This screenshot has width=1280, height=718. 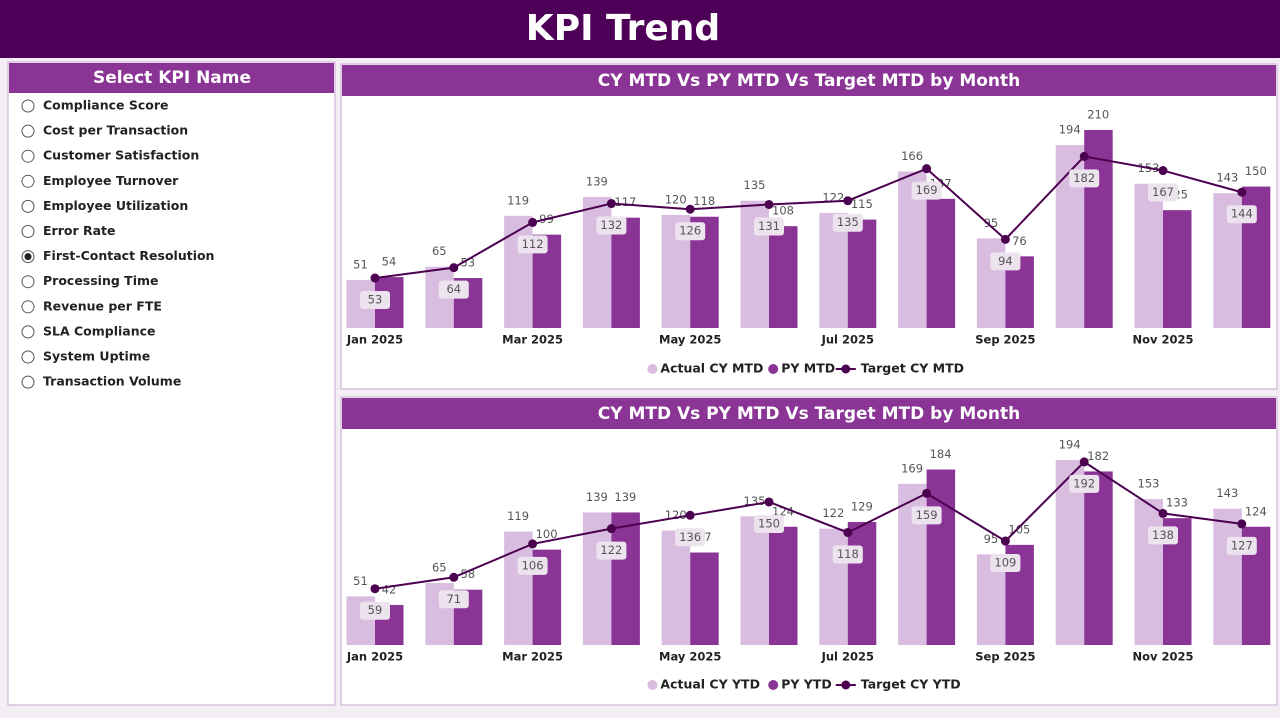 What do you see at coordinates (115, 130) in the screenshot?
I see `option-label: Cost per Transaction` at bounding box center [115, 130].